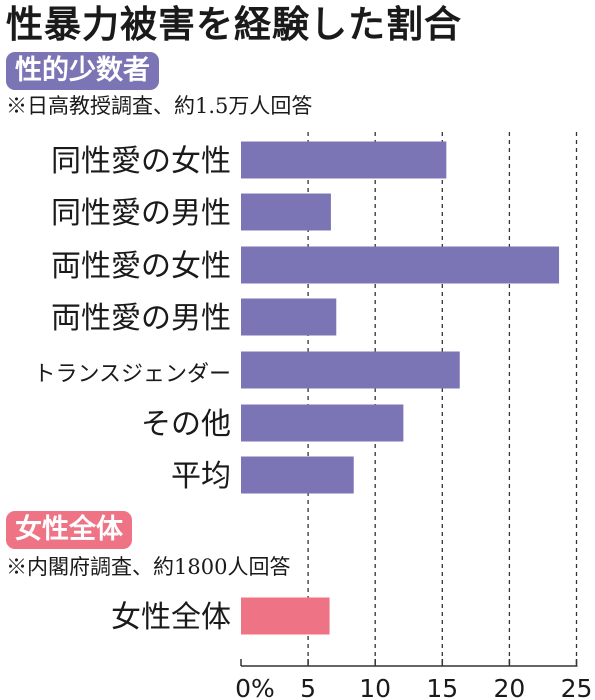  Describe the element at coordinates (577, 687) in the screenshot. I see `x-tick-label-25: 25` at that location.